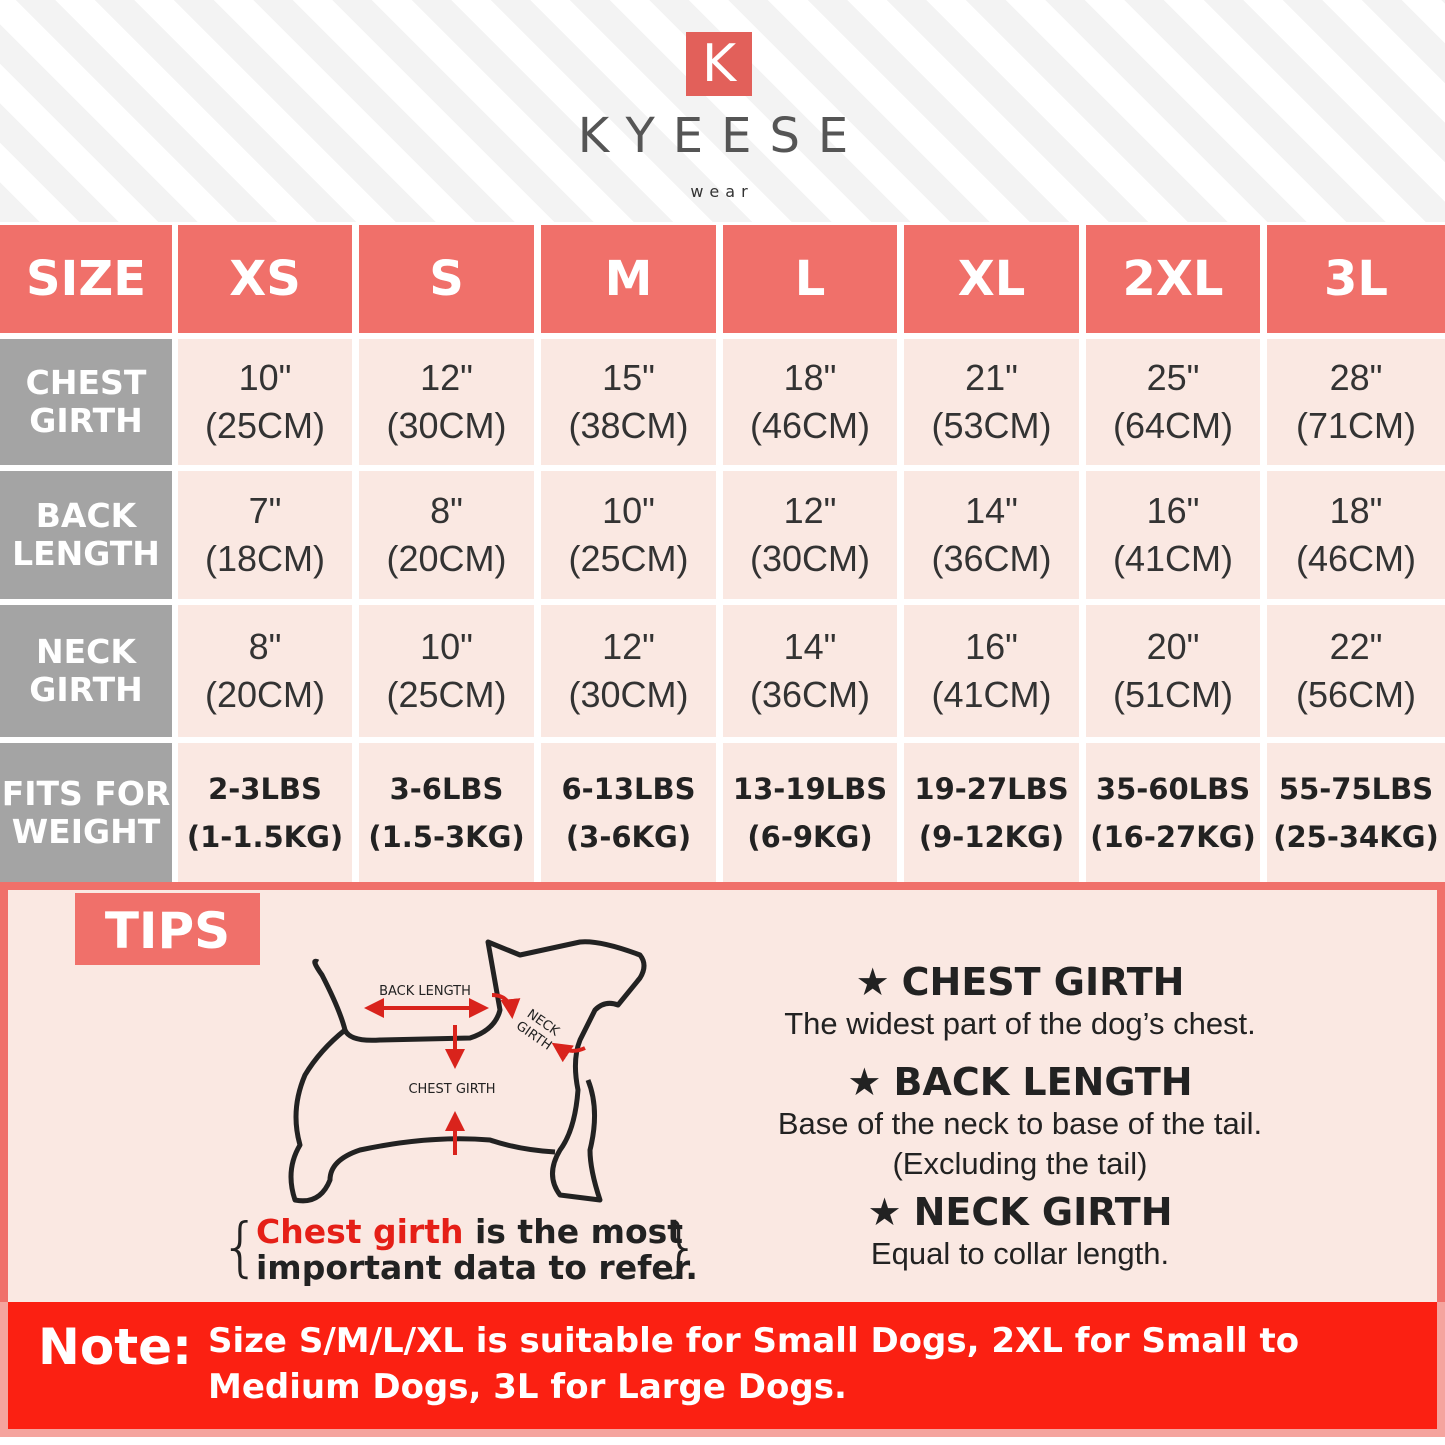  I want to click on tip-heading: ★ BACK LENGTH, so click(1020, 1082).